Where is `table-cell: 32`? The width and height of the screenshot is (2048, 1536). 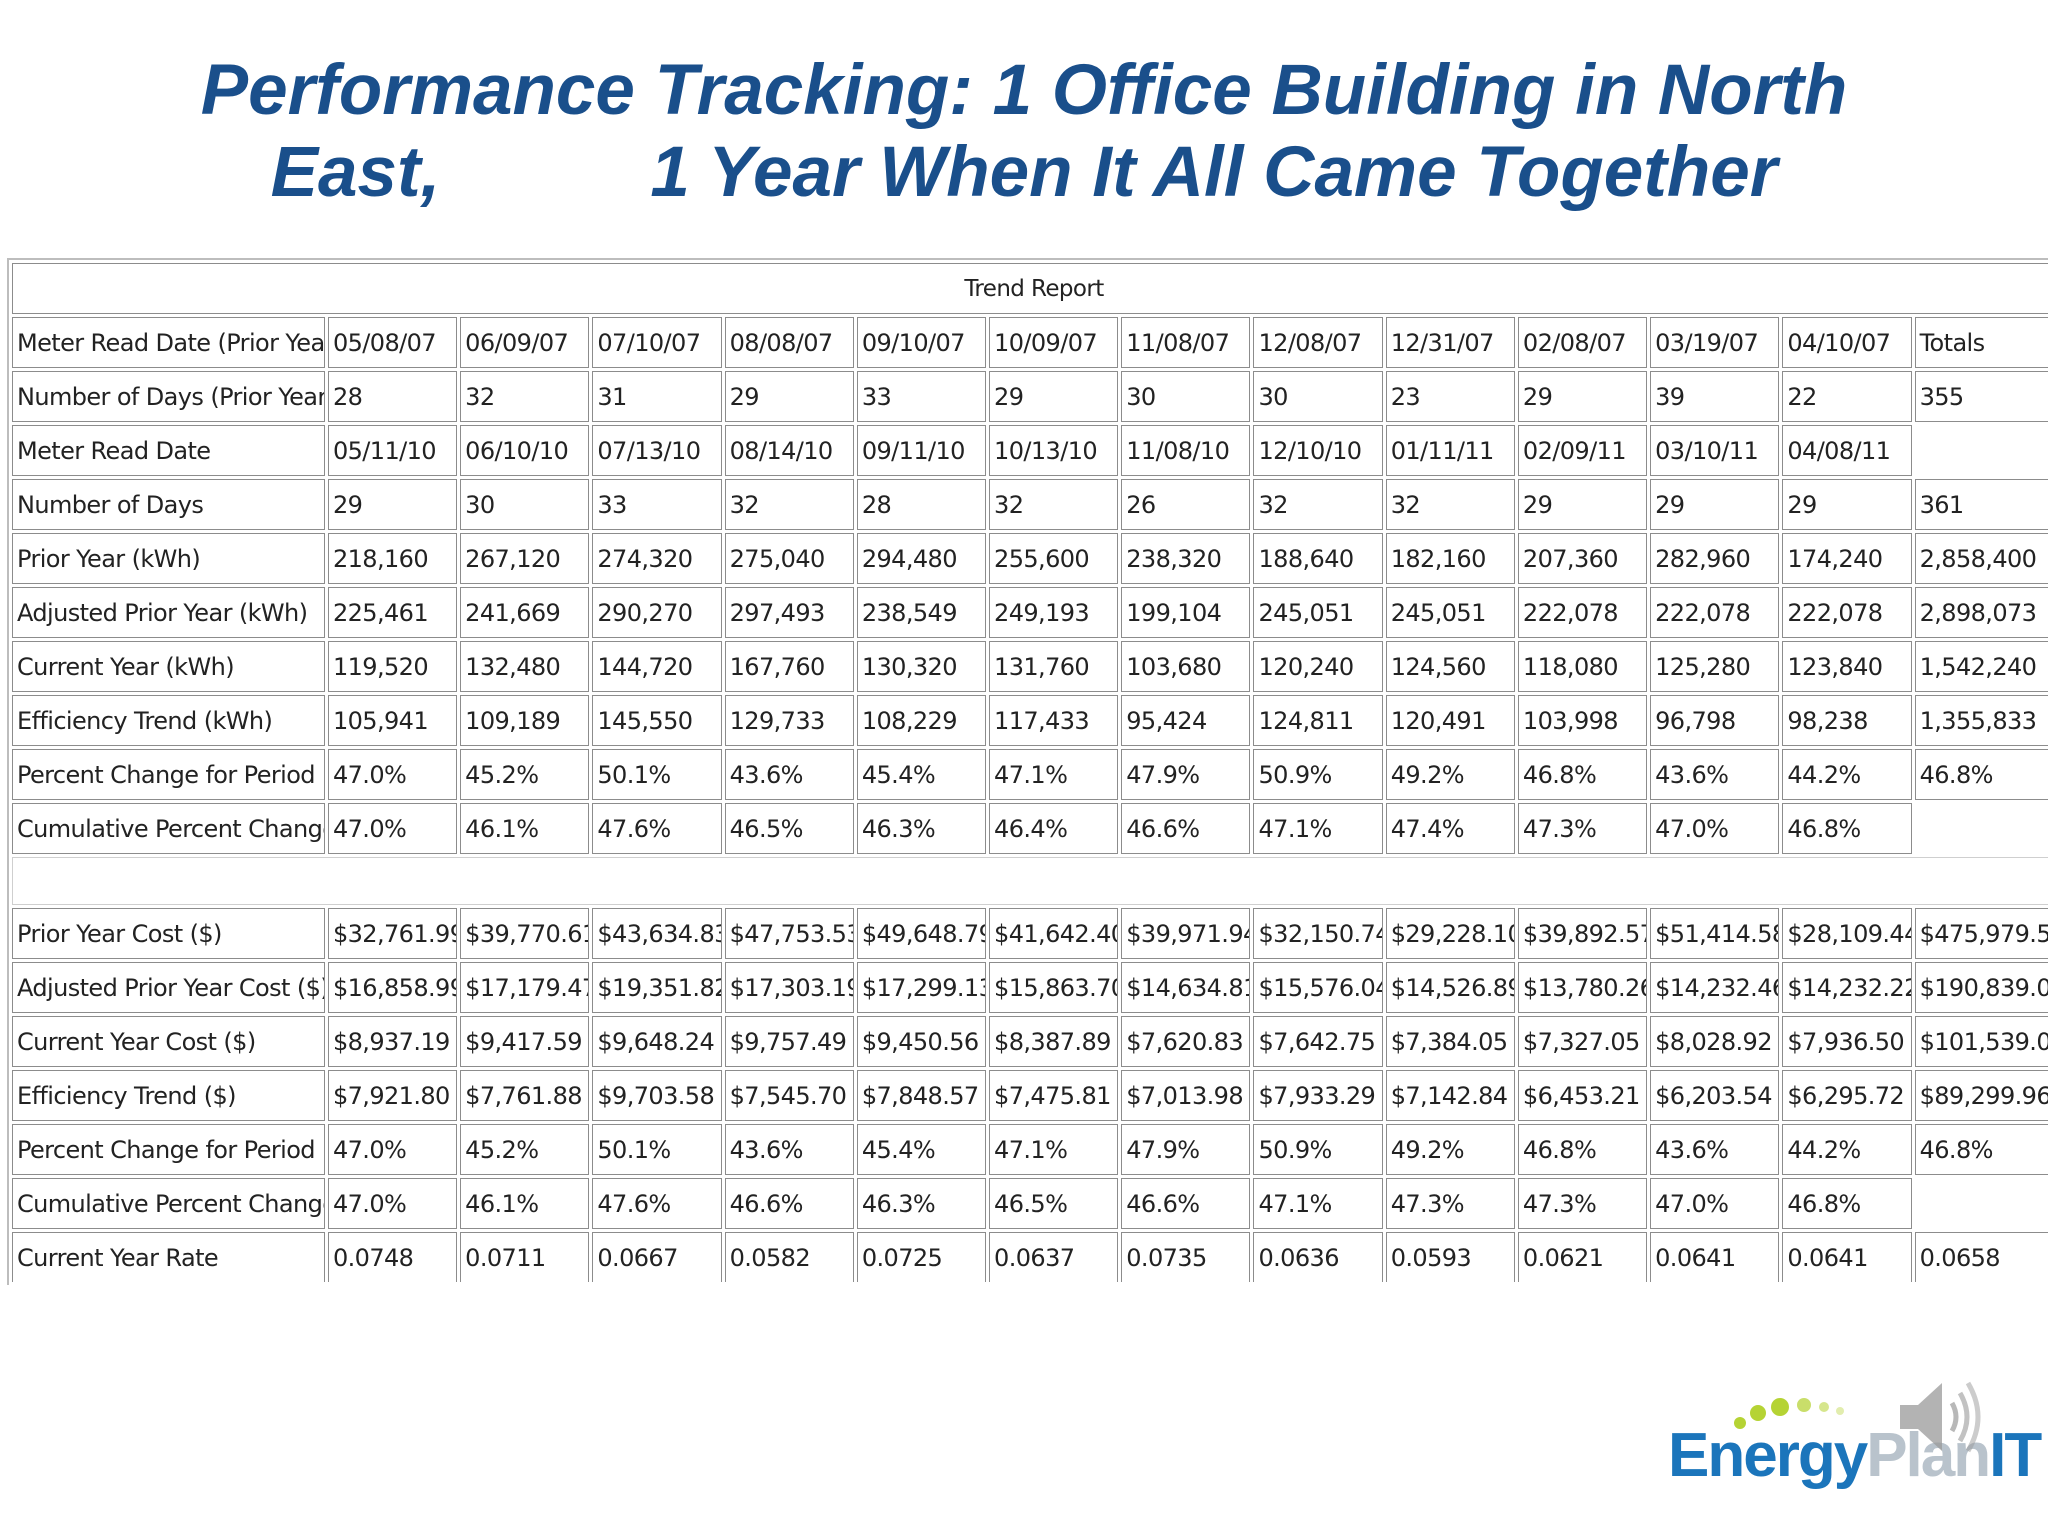 table-cell: 32 is located at coordinates (1450, 504).